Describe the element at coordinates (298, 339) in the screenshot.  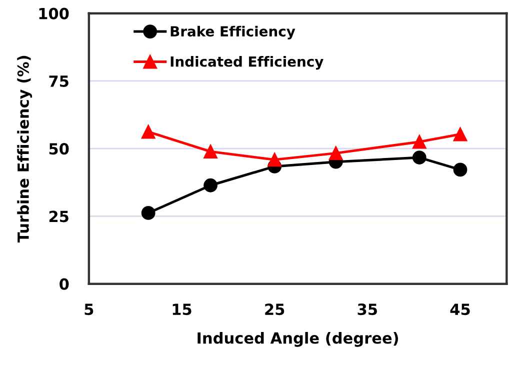
I see `x-axis-title: Induced Angle (degree)` at that location.